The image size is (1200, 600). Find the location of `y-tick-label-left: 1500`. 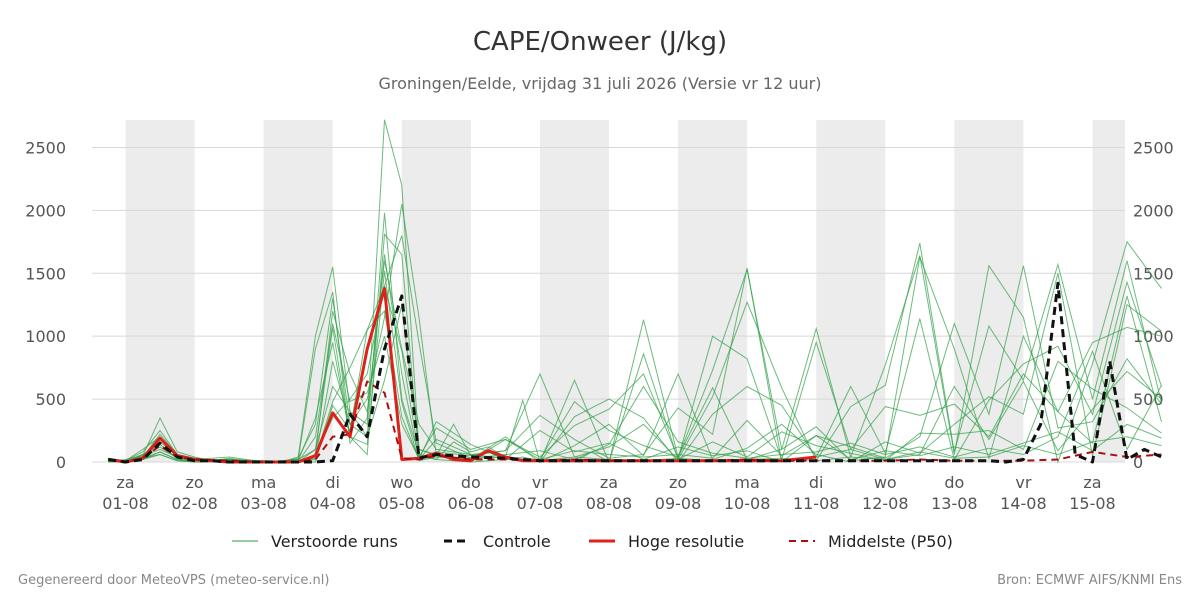

y-tick-label-left: 1500 is located at coordinates (45, 273).